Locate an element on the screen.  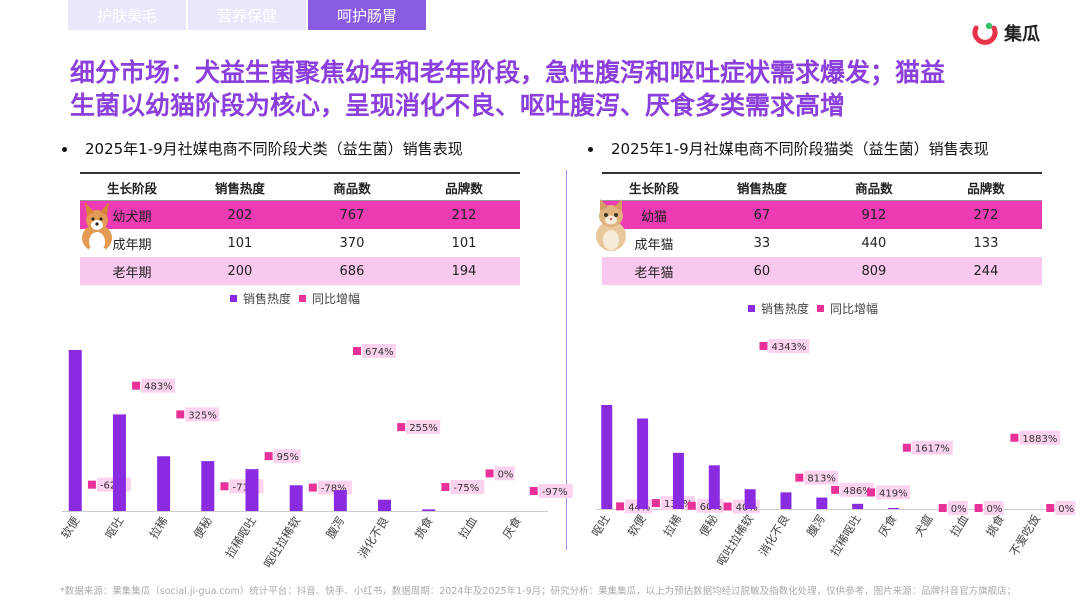
tab-nutrition: 营养保健 is located at coordinates (247, 15).